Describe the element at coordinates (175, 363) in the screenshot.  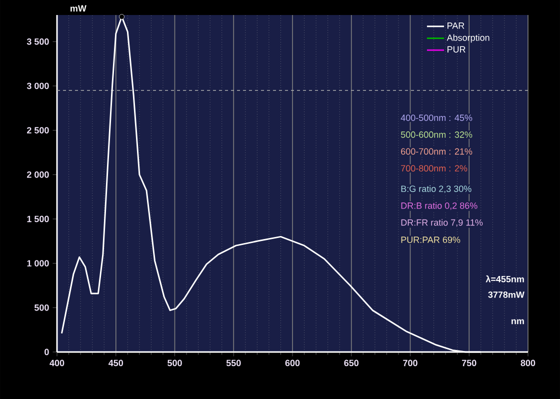
I see `x-tick-label: 500` at that location.